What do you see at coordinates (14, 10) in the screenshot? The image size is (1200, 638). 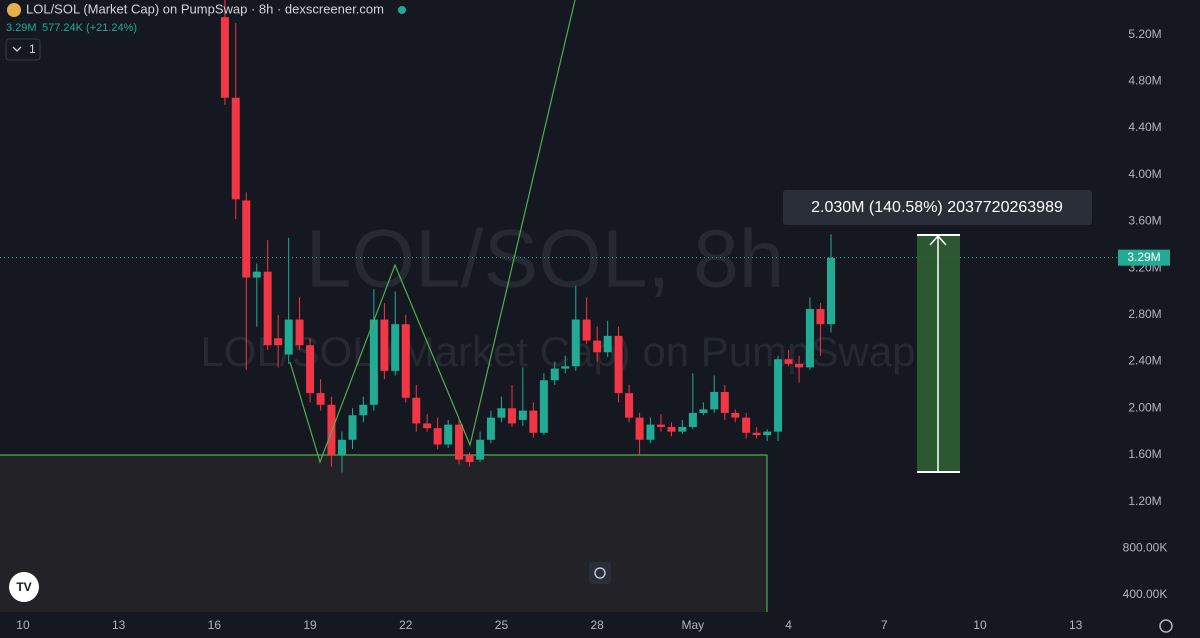 I see `token-icon` at bounding box center [14, 10].